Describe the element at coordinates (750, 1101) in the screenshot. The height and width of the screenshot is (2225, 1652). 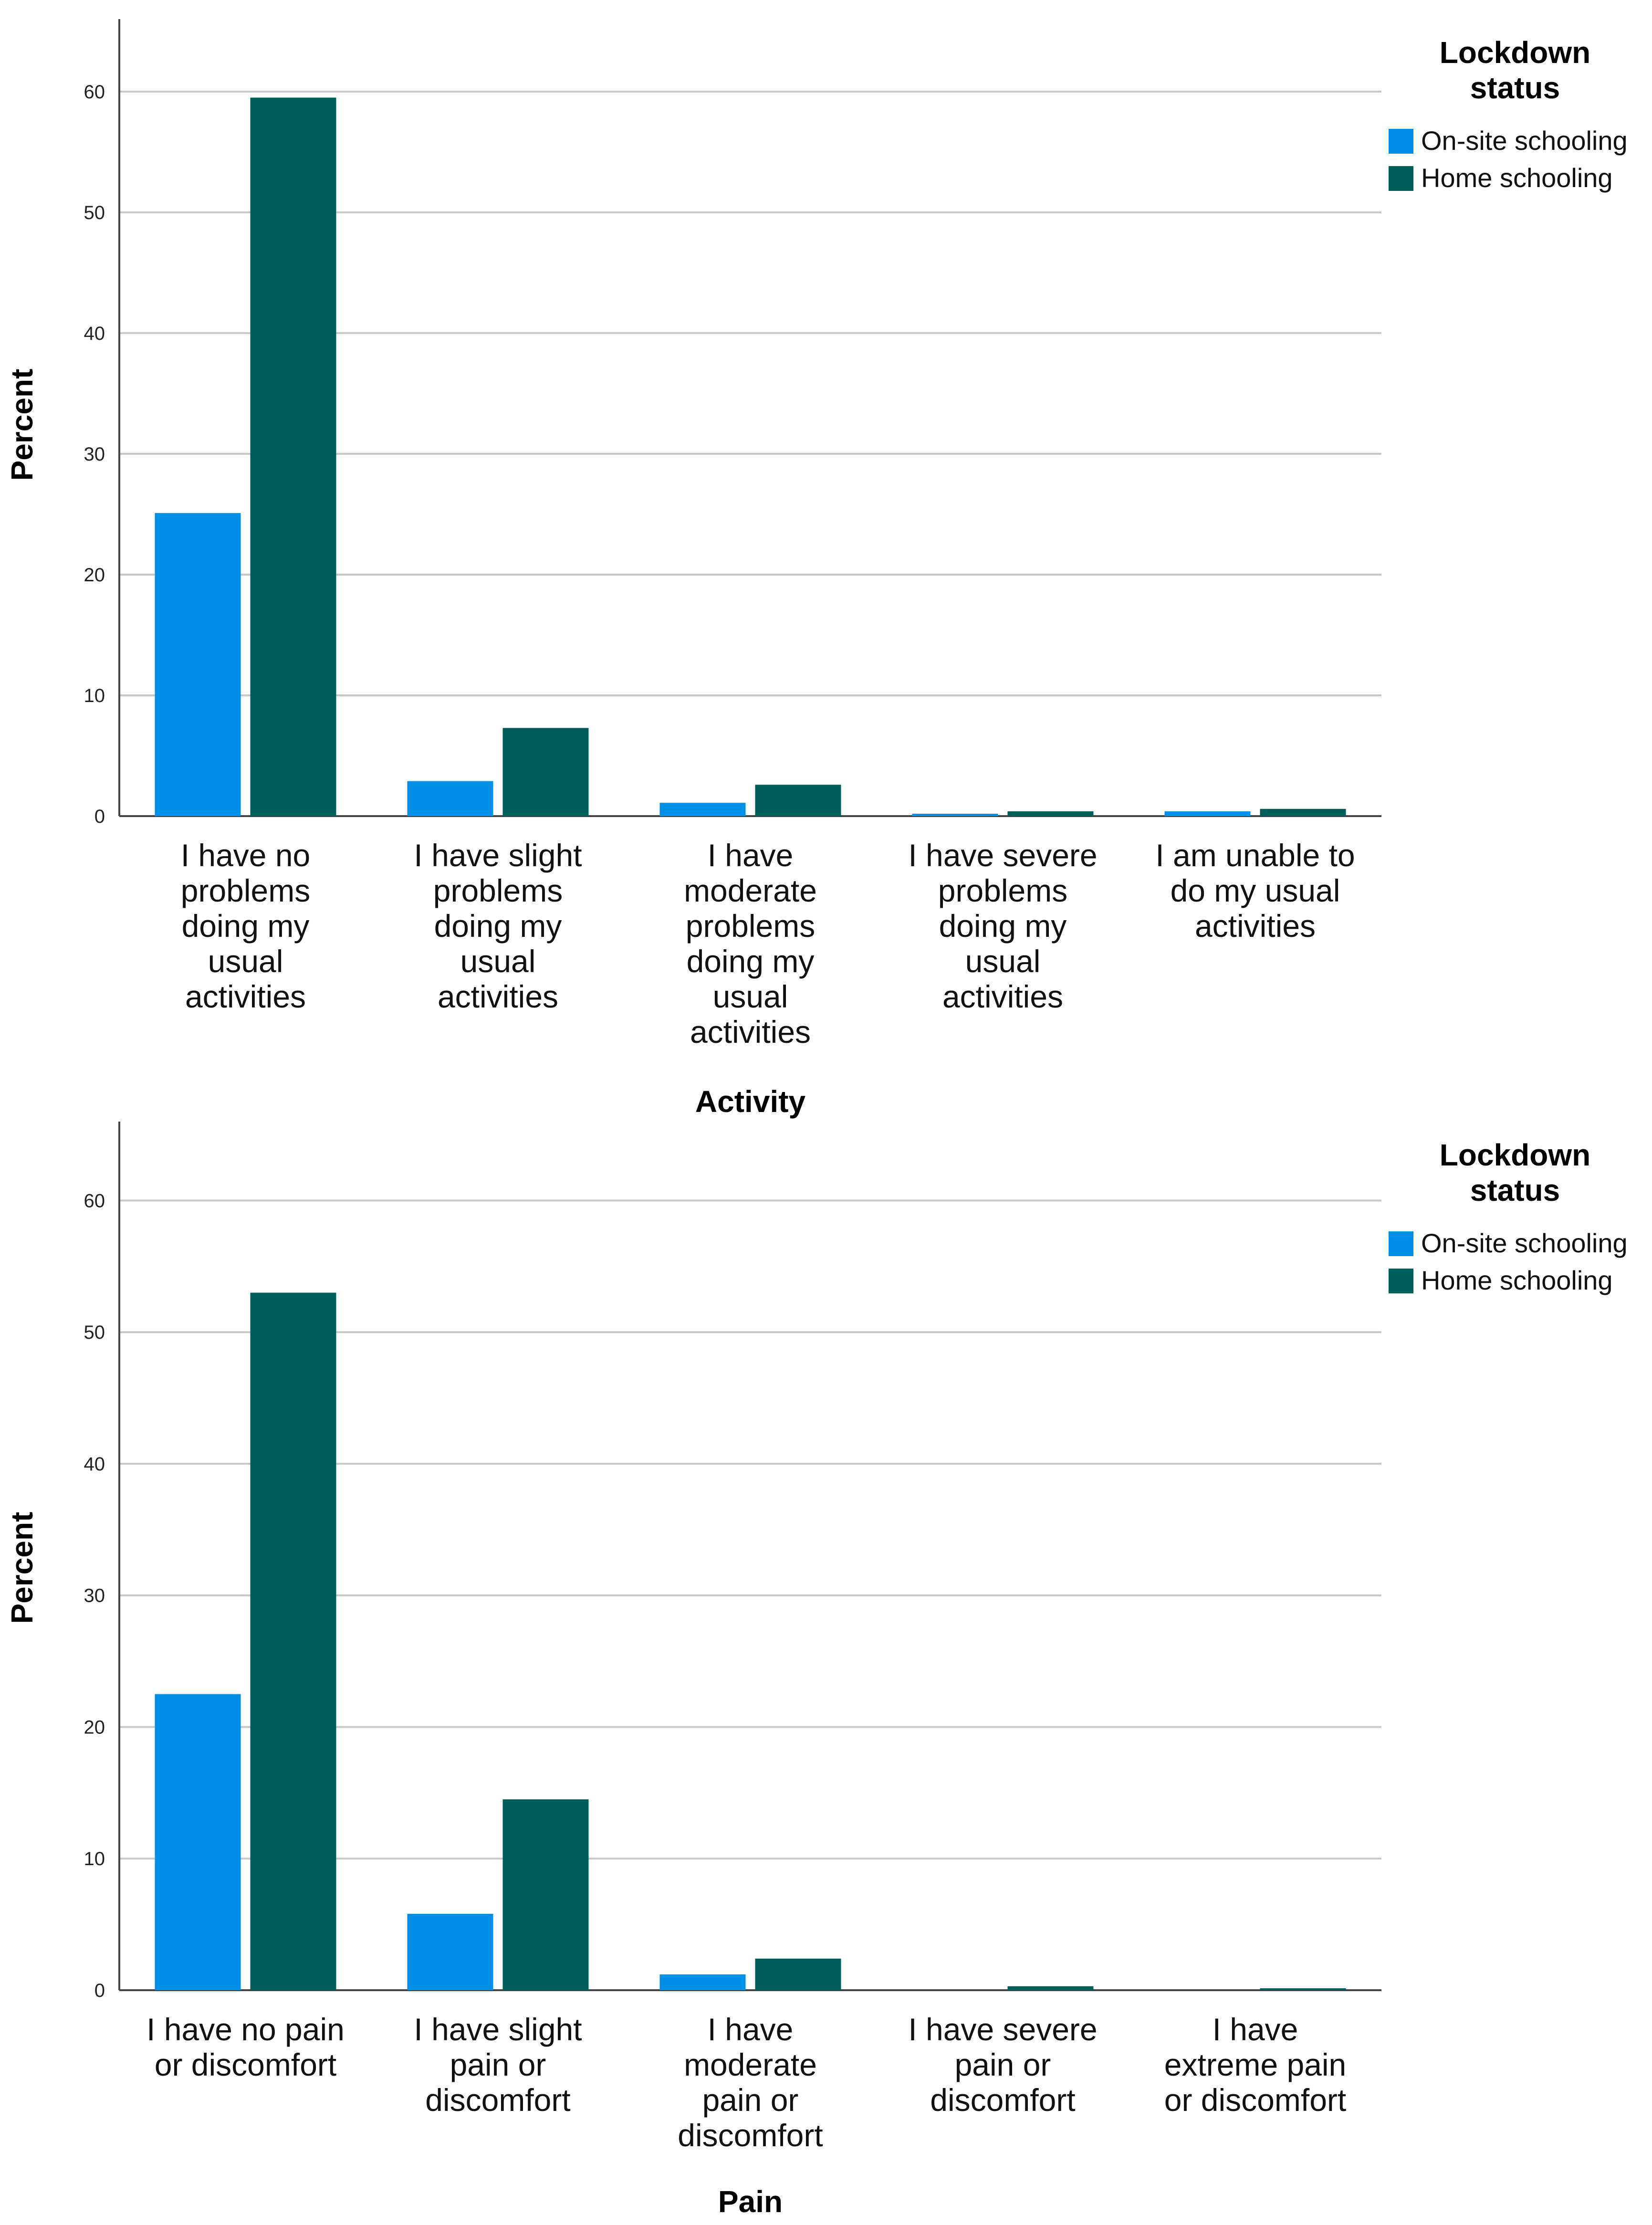
I see `x-axis-title: Activity` at that location.